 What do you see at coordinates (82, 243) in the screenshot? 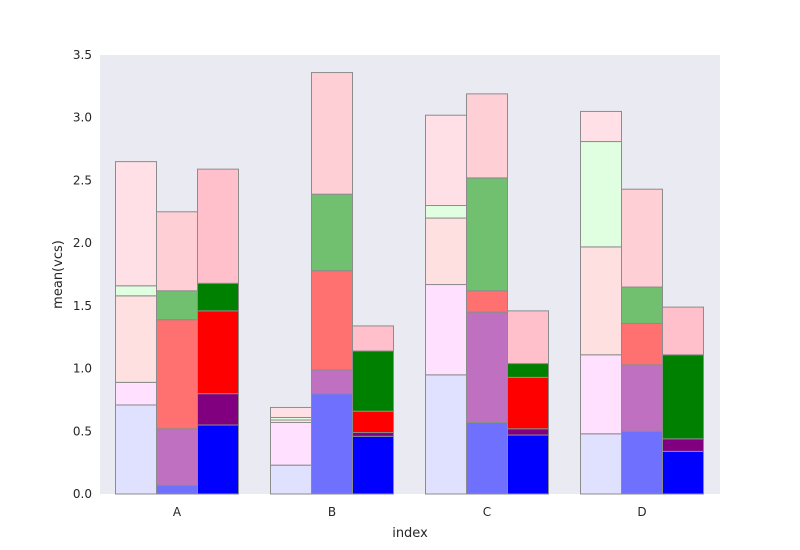
I see `y-tick-label: 2.0` at bounding box center [82, 243].